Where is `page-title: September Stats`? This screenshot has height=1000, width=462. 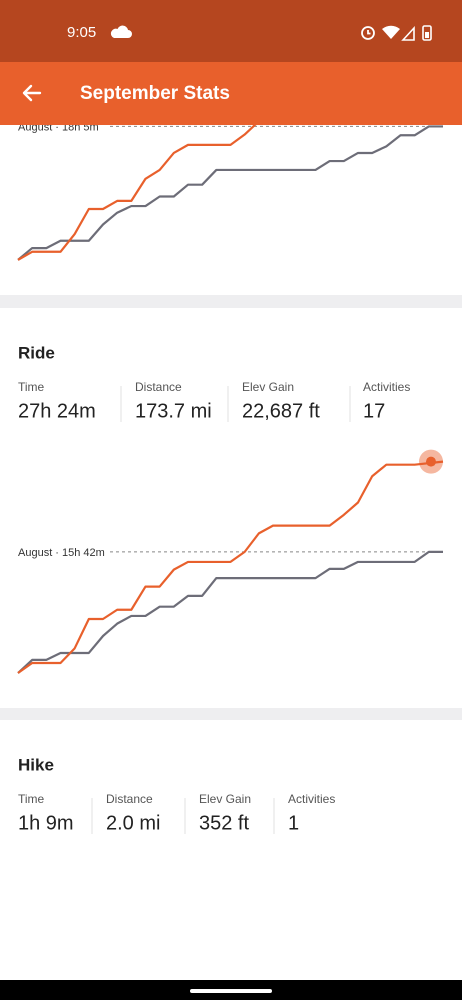 page-title: September Stats is located at coordinates (155, 93).